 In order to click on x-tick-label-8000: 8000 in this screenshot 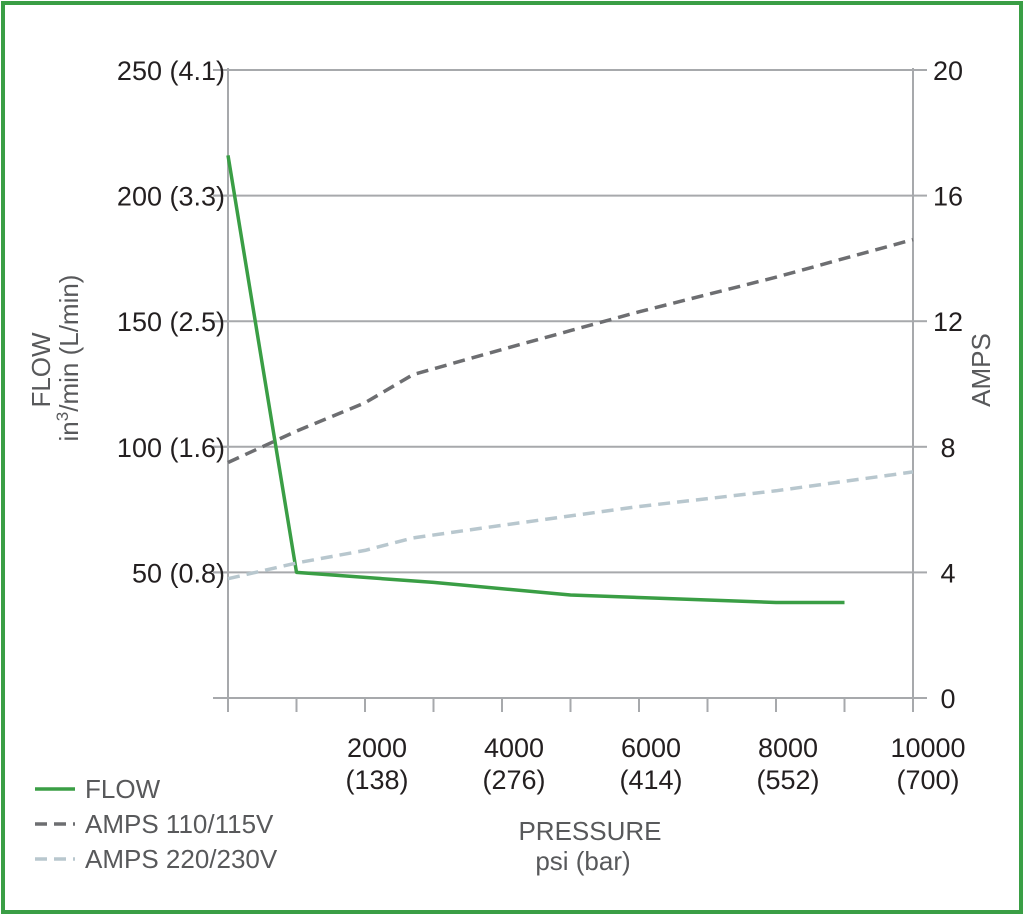, I will do `click(788, 748)`.